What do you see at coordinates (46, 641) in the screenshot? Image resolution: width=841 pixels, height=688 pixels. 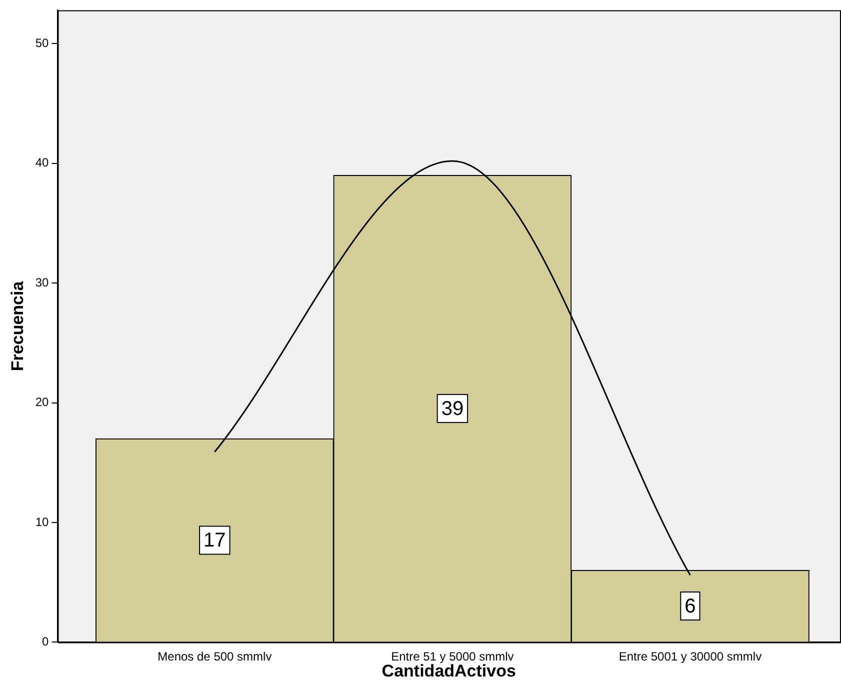 I see `y-tick-label: 0` at bounding box center [46, 641].